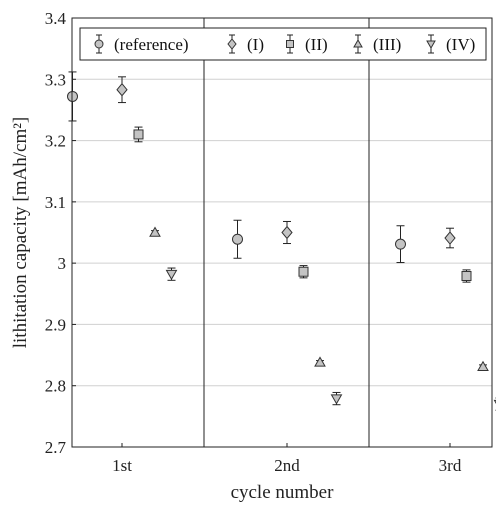  I want to click on legend: (reference) (I) (II) (III) (IV), so click(283, 44).